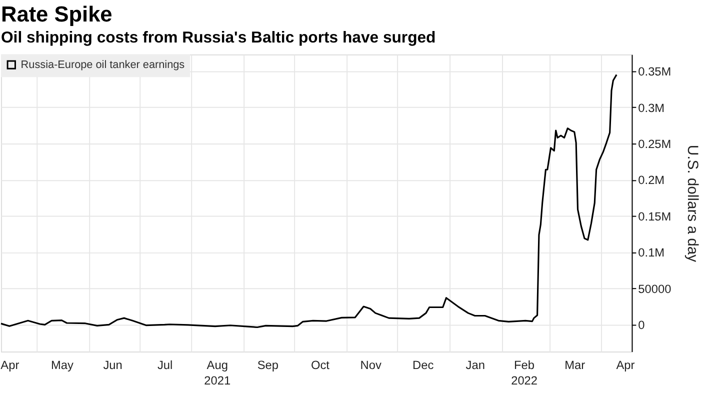  I want to click on y-tick-label: 0.1M, so click(651, 253).